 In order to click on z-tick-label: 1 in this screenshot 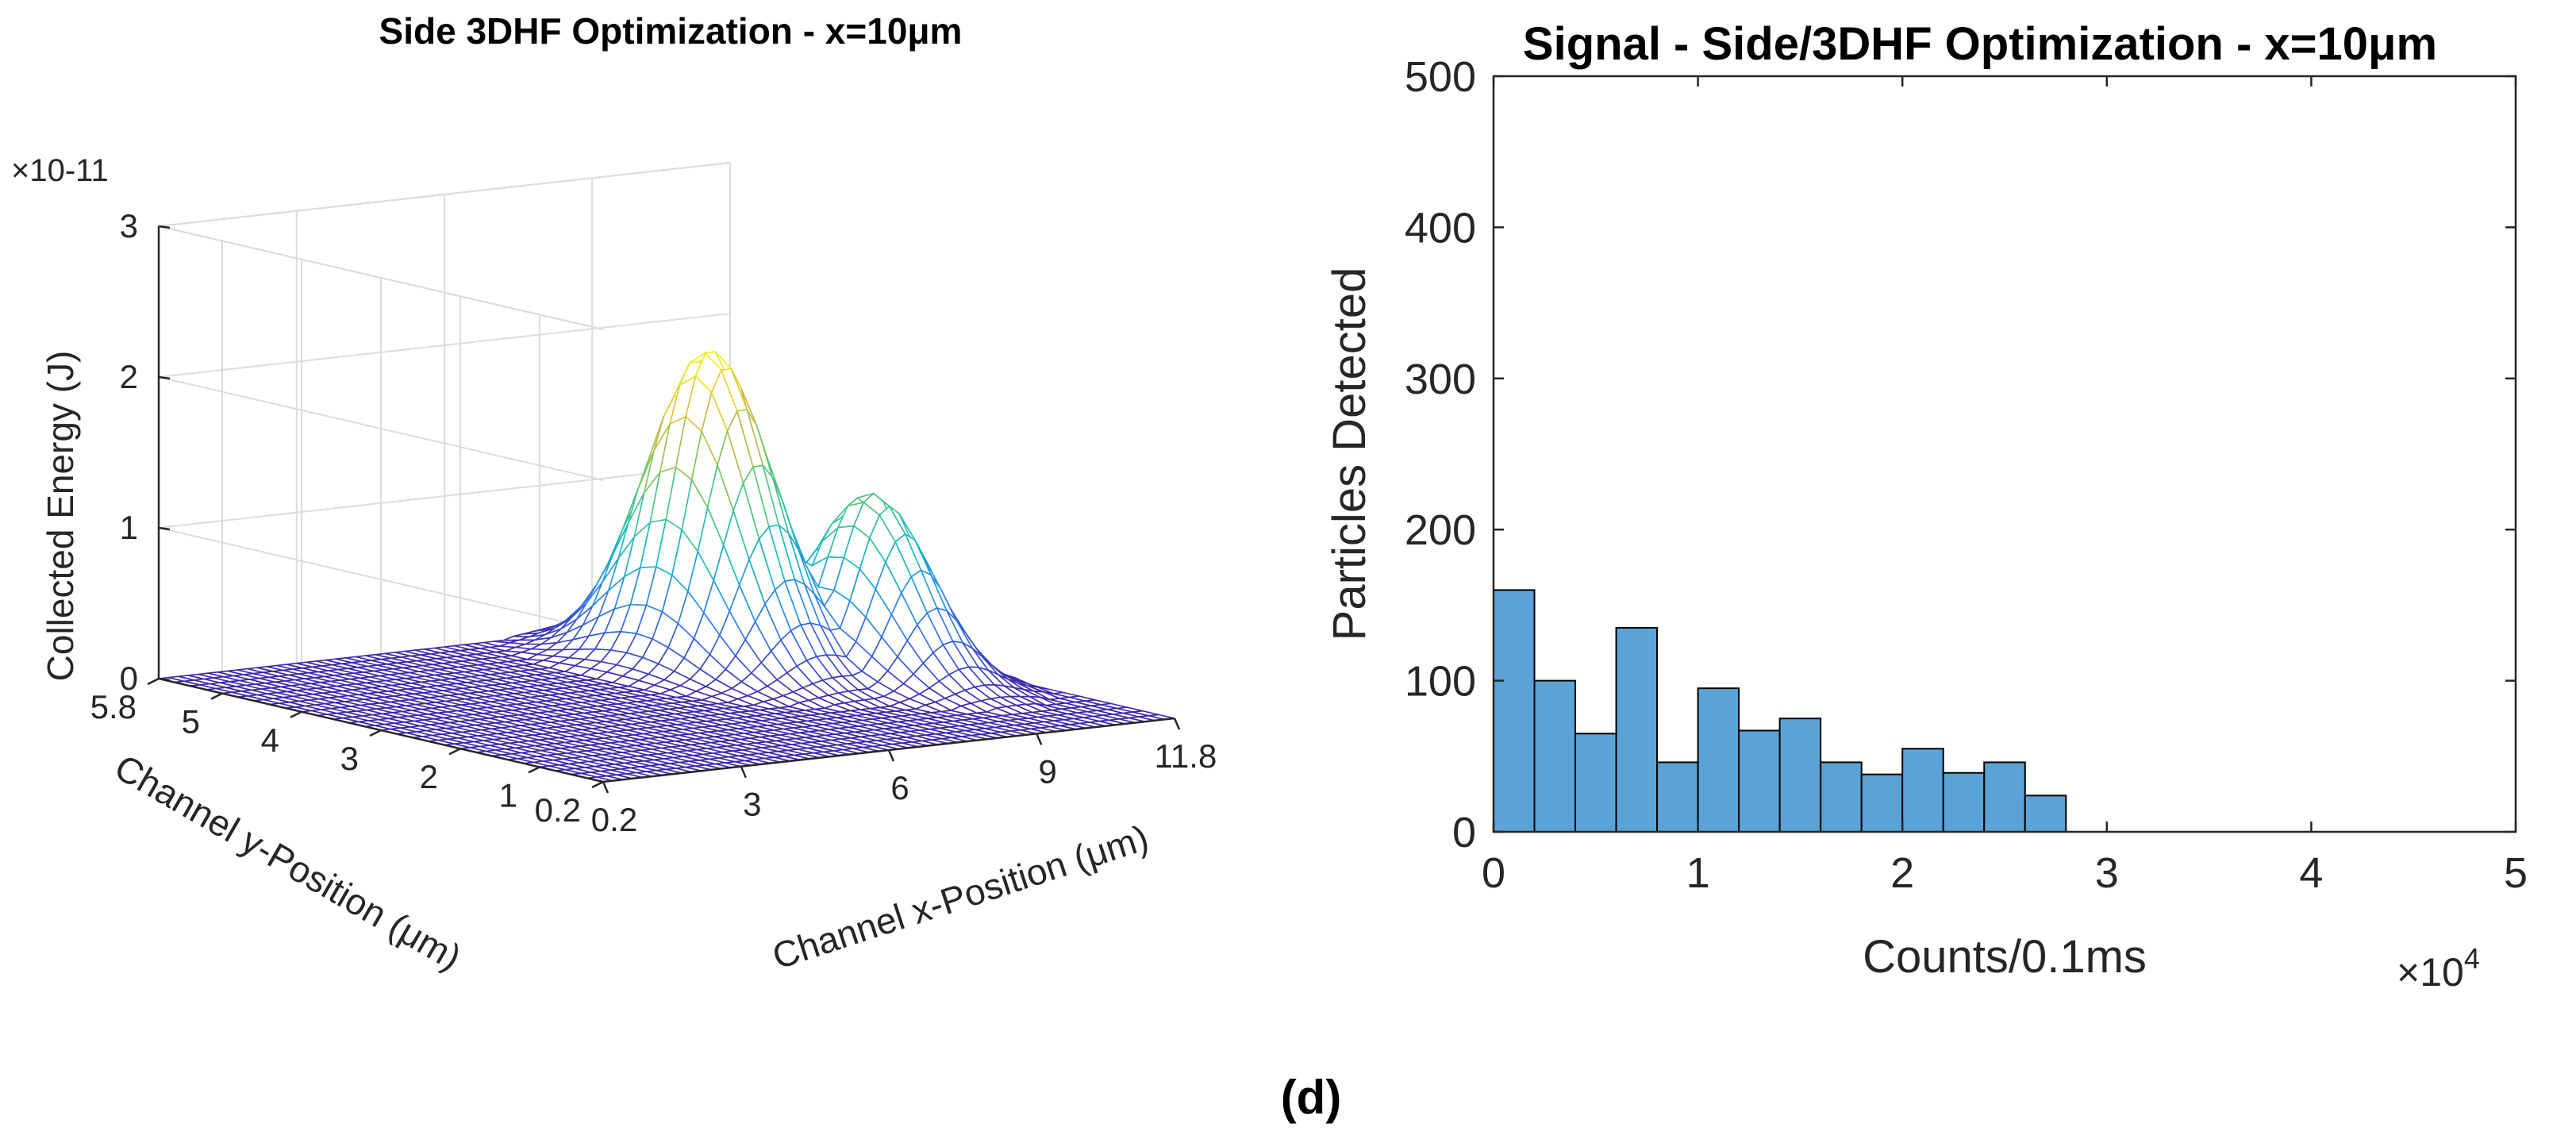, I will do `click(129, 528)`.